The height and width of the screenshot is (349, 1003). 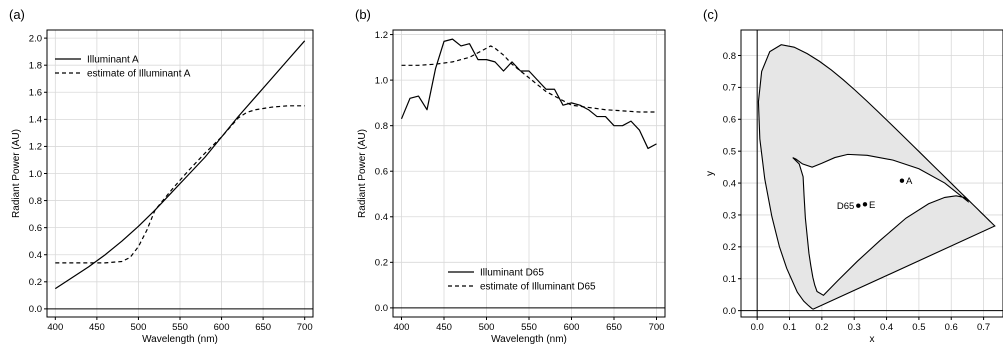 What do you see at coordinates (757, 327) in the screenshot?
I see `x-tick-label: 0.0` at bounding box center [757, 327].